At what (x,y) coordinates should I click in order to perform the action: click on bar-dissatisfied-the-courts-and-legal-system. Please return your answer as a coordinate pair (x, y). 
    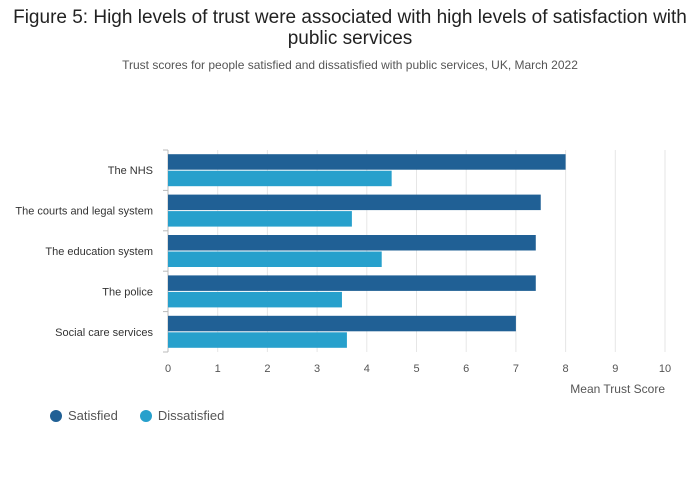
    Looking at the image, I should click on (260, 219).